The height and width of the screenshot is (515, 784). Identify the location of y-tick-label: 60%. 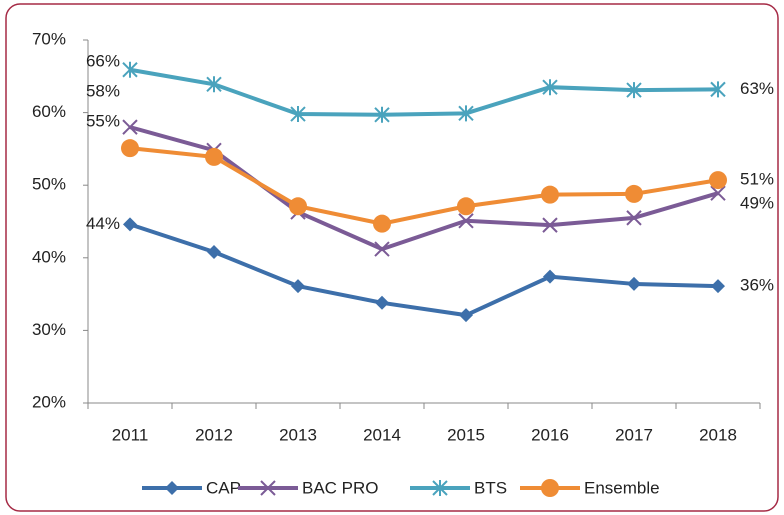
(49, 111).